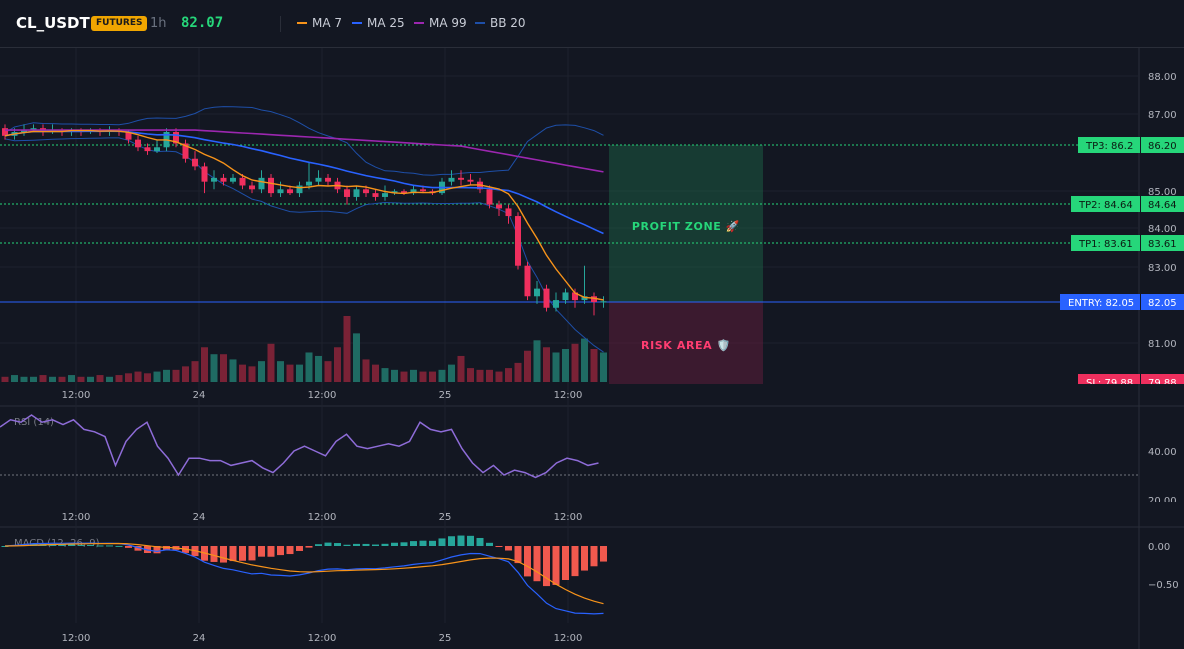 The height and width of the screenshot is (649, 1184). Describe the element at coordinates (322, 517) in the screenshot. I see `time-axis-rsi: 12:00 24 12:00 25 12:00` at that location.